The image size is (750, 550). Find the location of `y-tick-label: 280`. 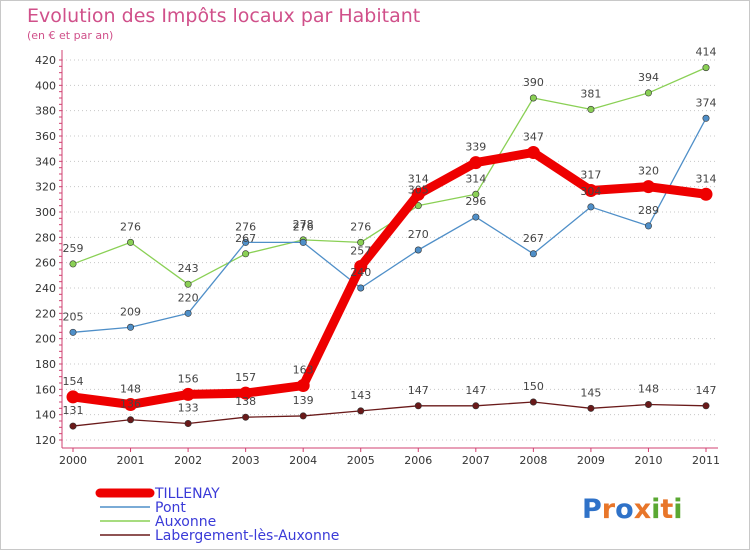

y-tick-label: 280 is located at coordinates (45, 237).